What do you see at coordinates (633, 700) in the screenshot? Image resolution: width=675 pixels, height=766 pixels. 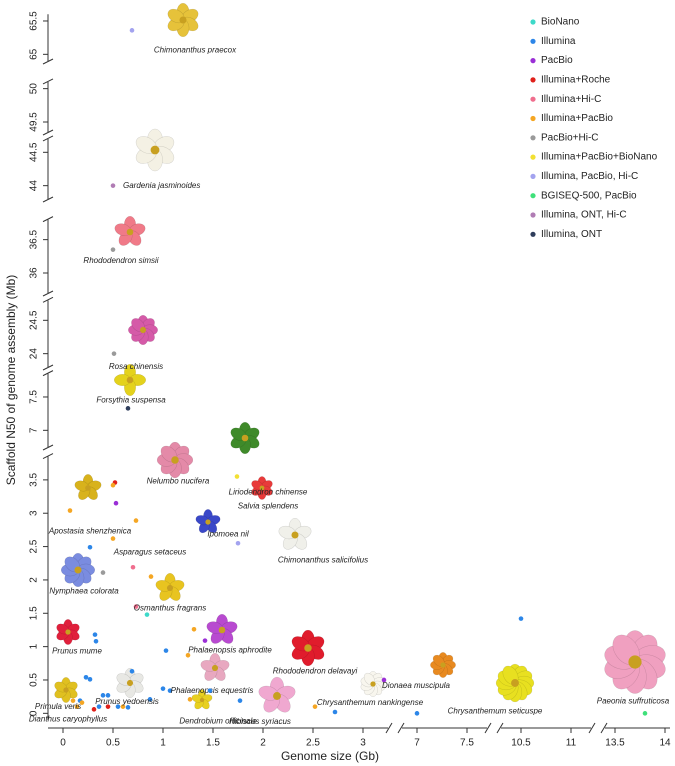 I see `species-label: Paeonia suffruticosa` at bounding box center [633, 700].